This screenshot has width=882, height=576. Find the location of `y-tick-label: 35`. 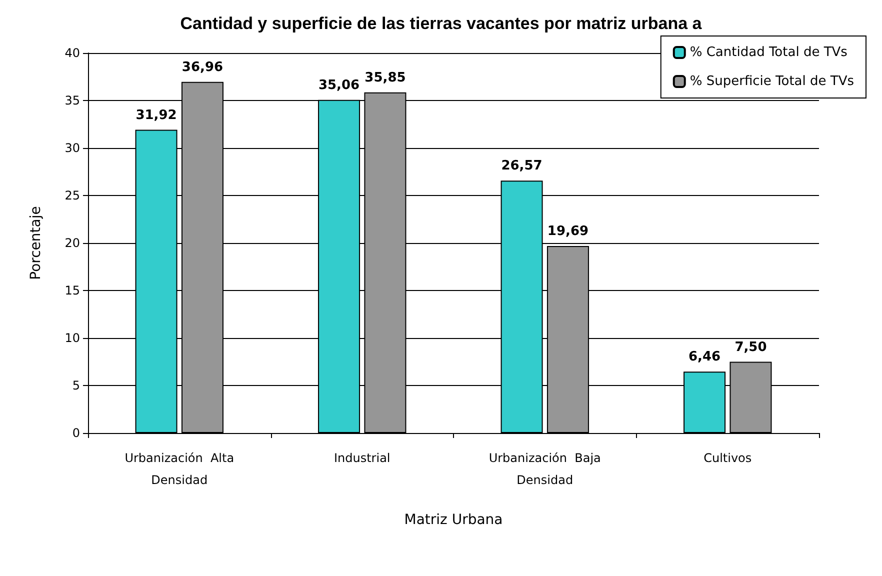

y-tick-label: 35 is located at coordinates (72, 101).